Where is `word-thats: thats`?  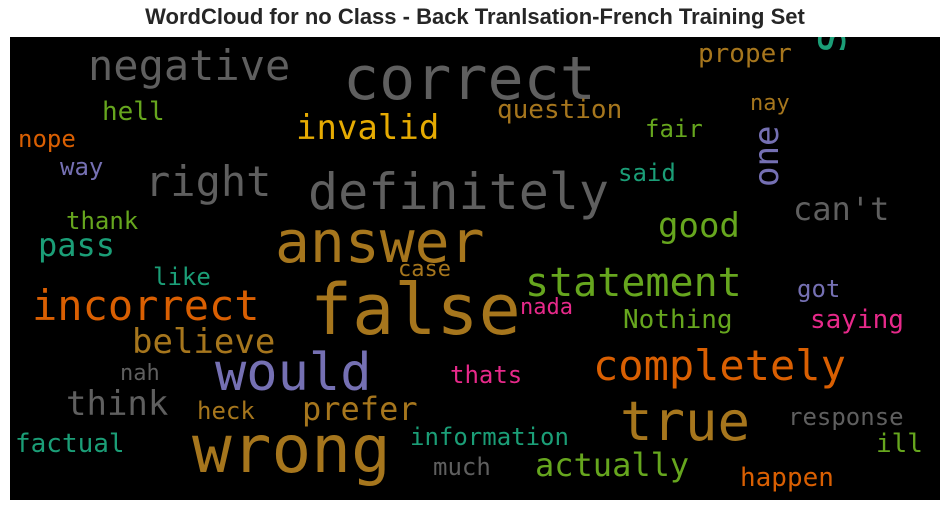 word-thats: thats is located at coordinates (486, 375).